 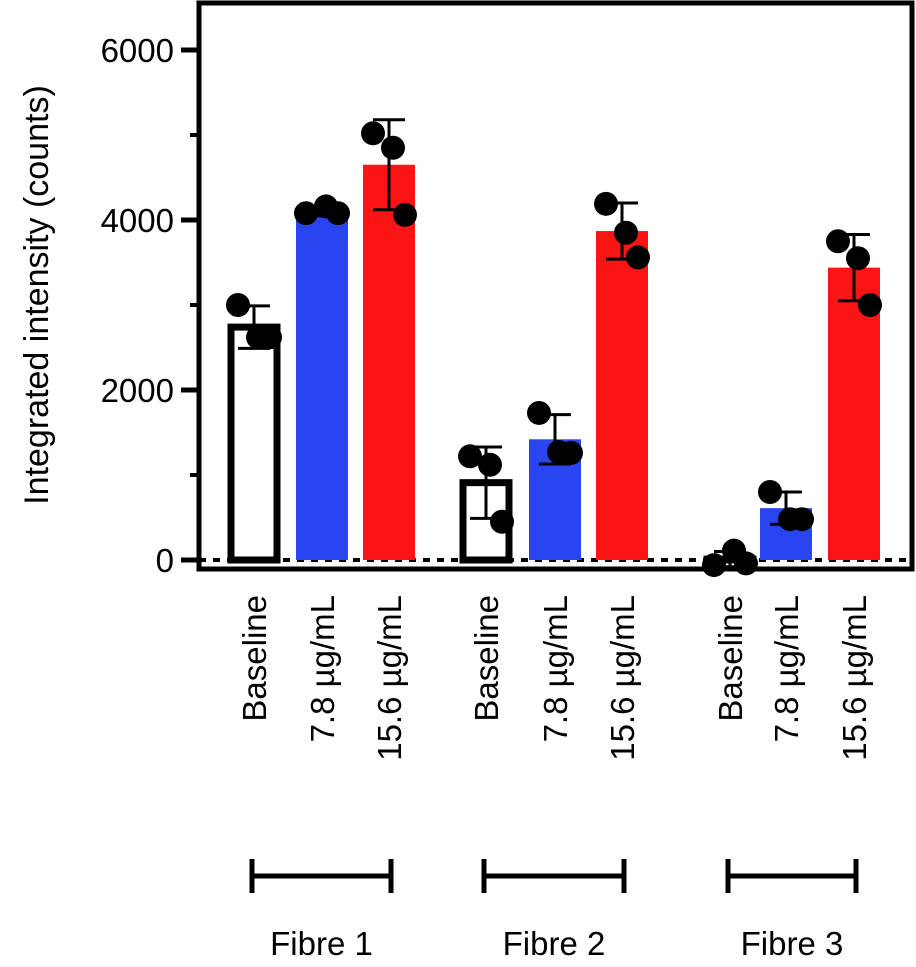 What do you see at coordinates (792, 943) in the screenshot?
I see `group-label: Fibre 3` at bounding box center [792, 943].